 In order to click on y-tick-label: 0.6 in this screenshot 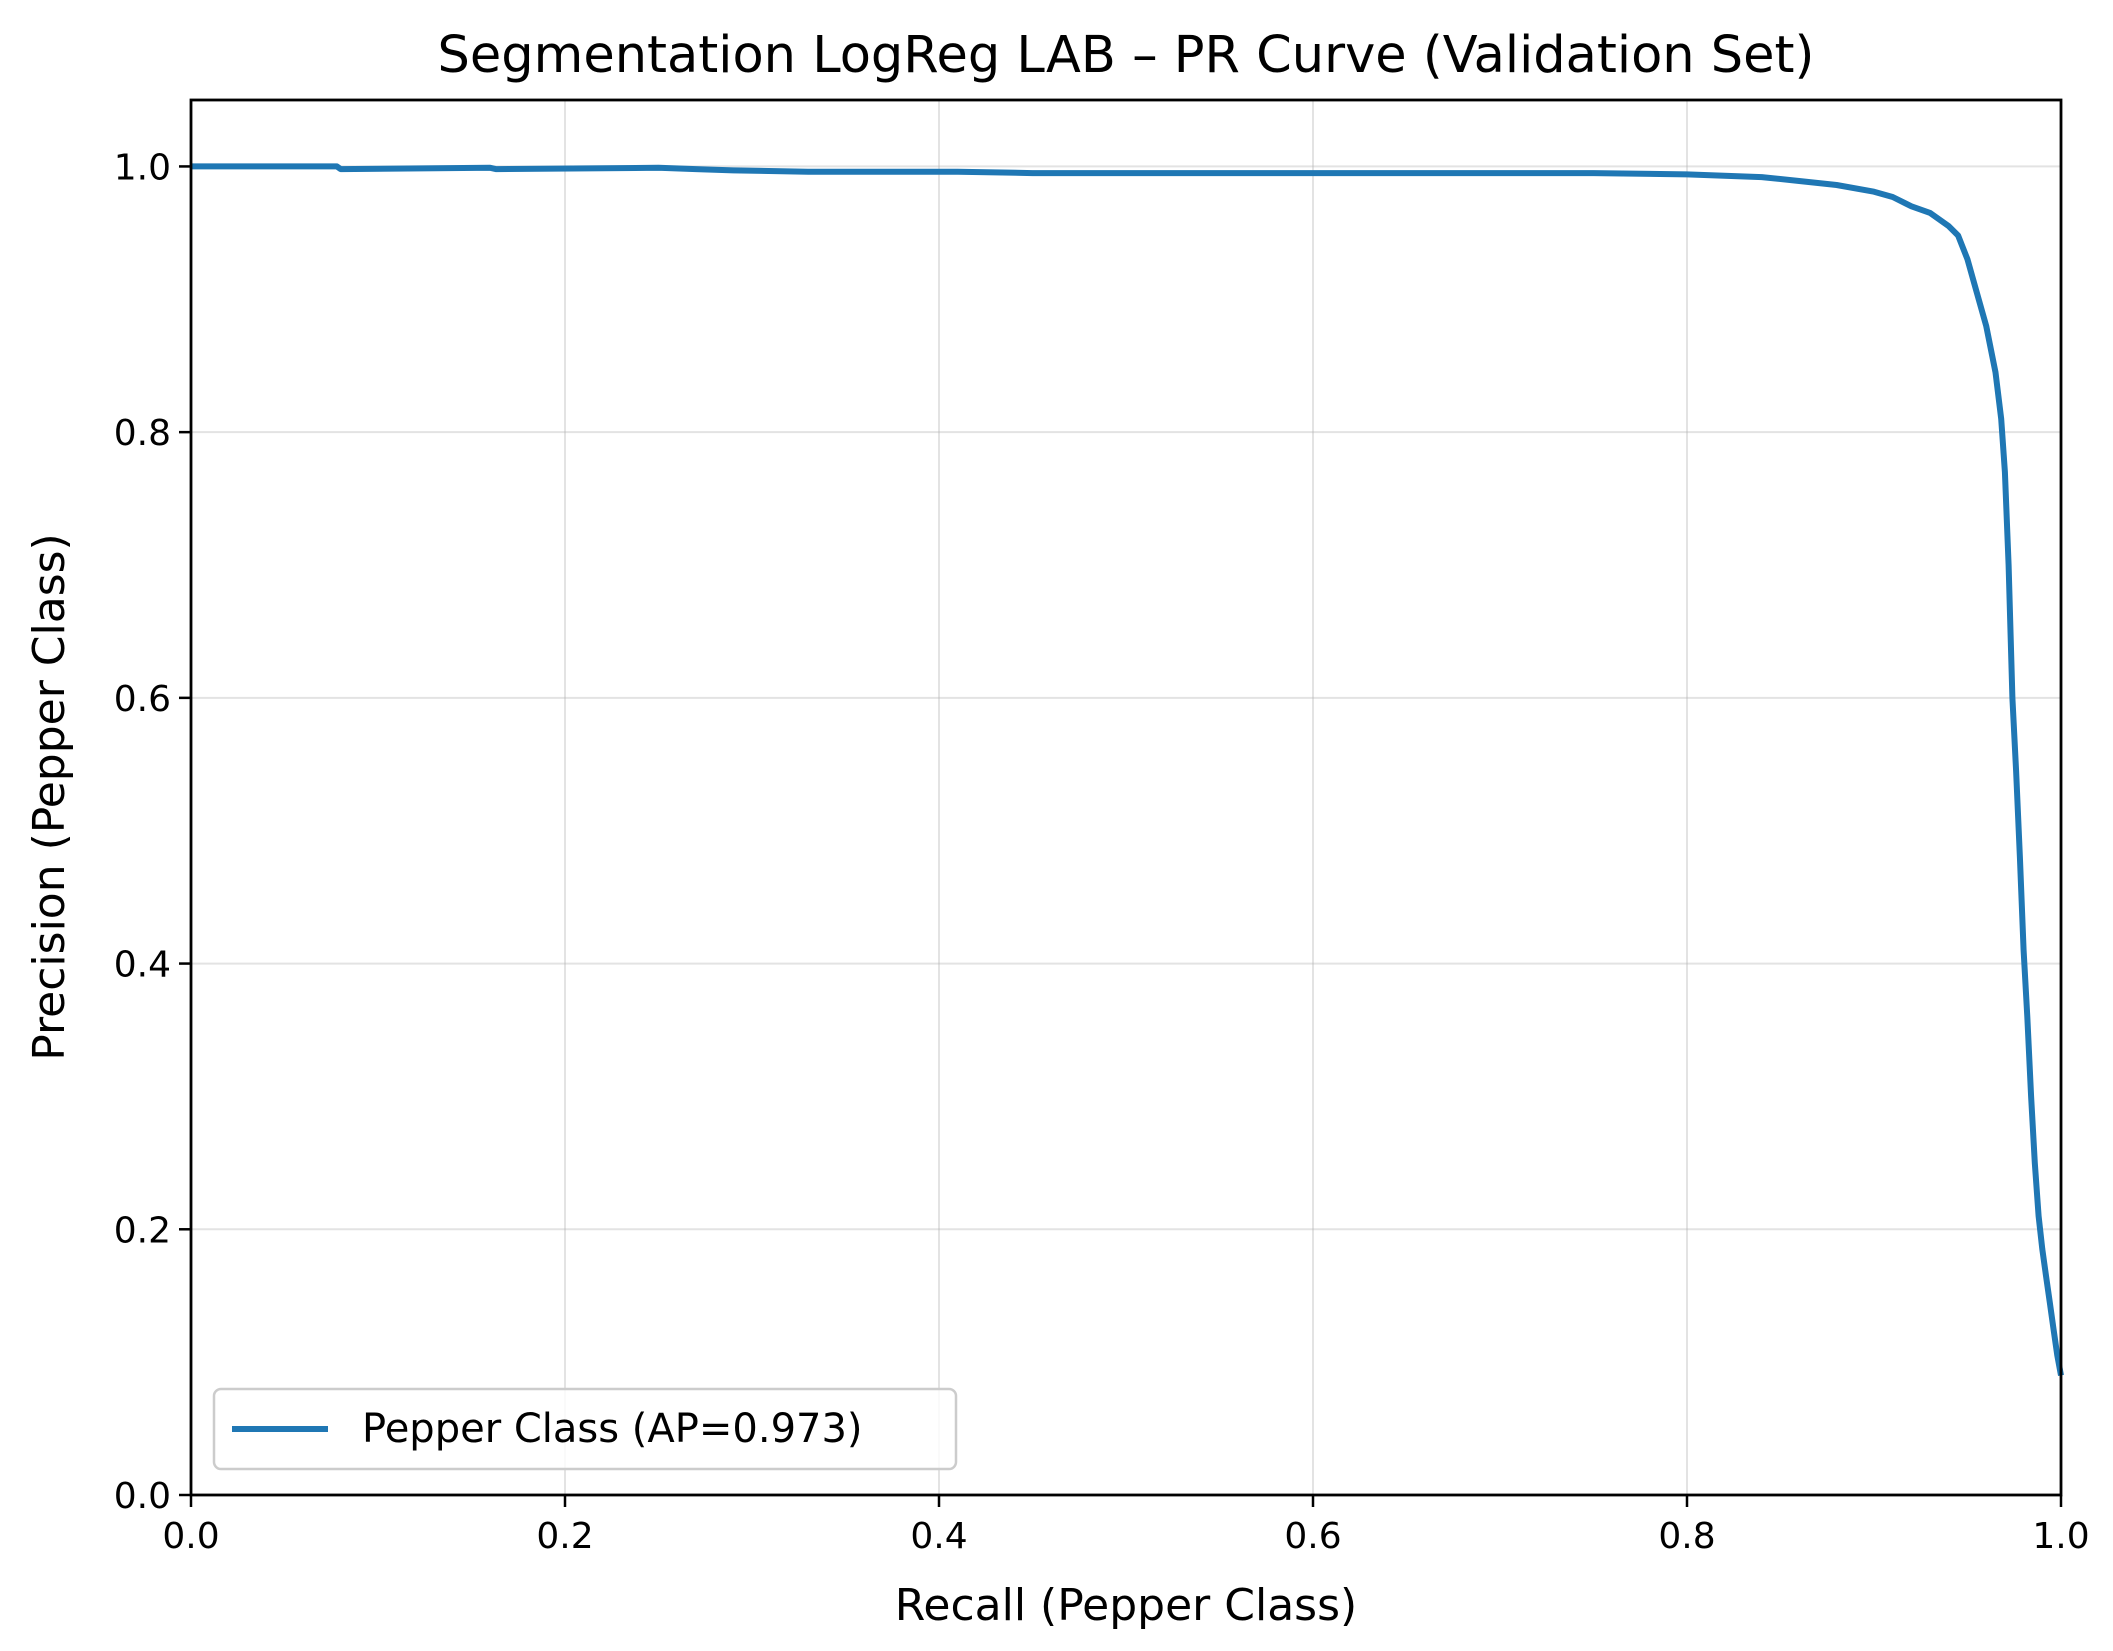, I will do `click(142, 699)`.